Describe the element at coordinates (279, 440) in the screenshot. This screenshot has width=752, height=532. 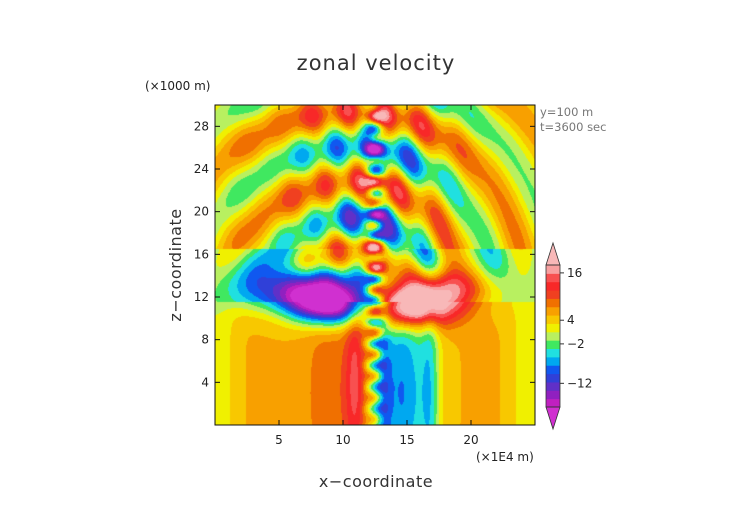
I see `x-tick-label: 5` at that location.